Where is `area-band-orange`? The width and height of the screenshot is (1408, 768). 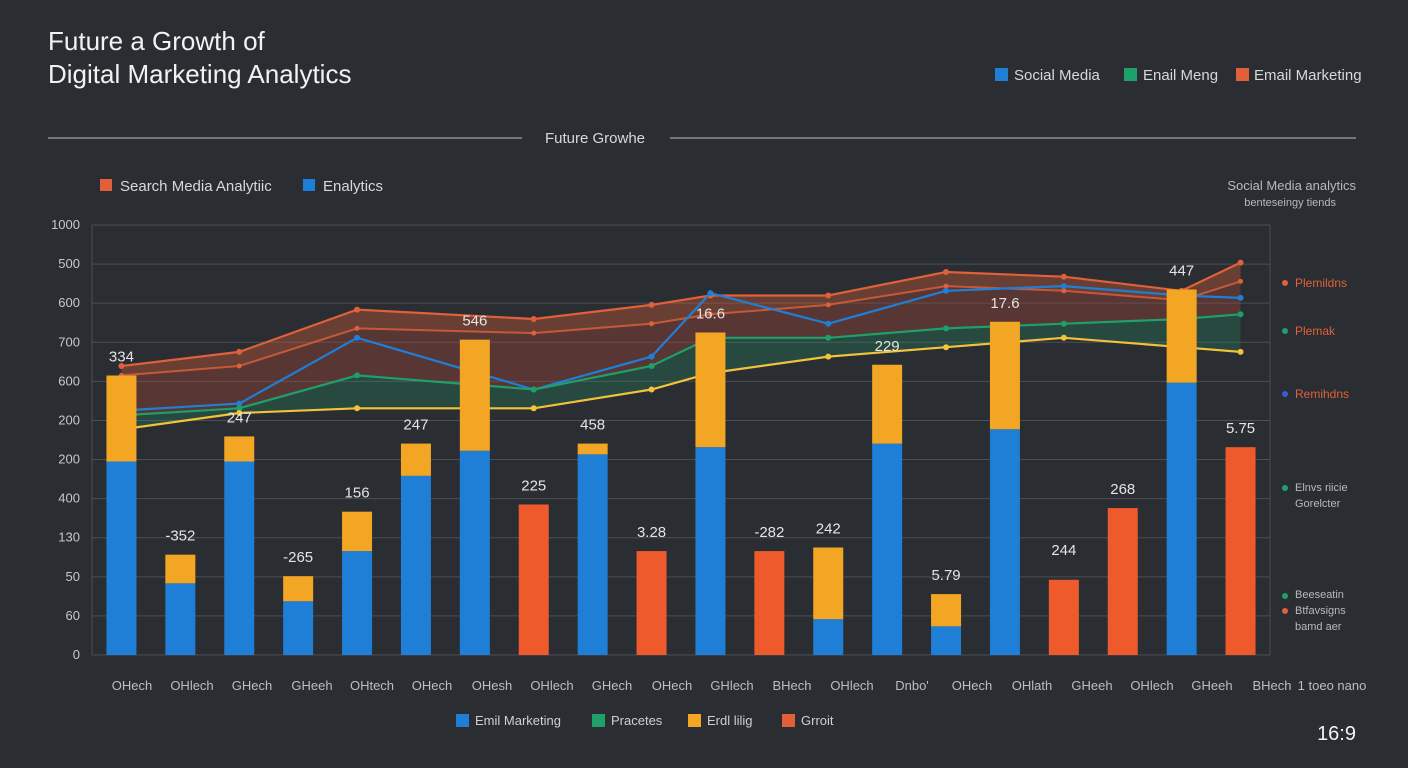 area-band-orange is located at coordinates (681, 319).